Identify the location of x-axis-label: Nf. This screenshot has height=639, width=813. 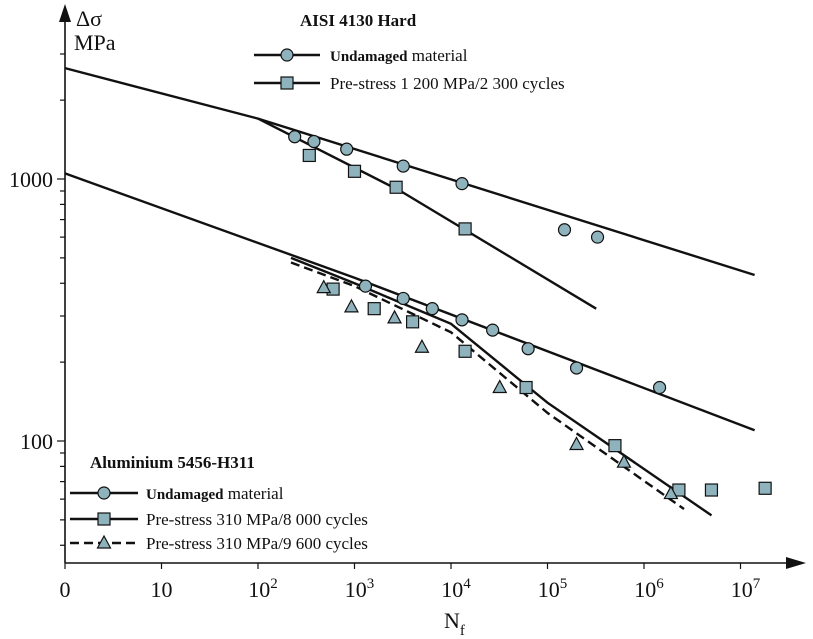
(454, 623).